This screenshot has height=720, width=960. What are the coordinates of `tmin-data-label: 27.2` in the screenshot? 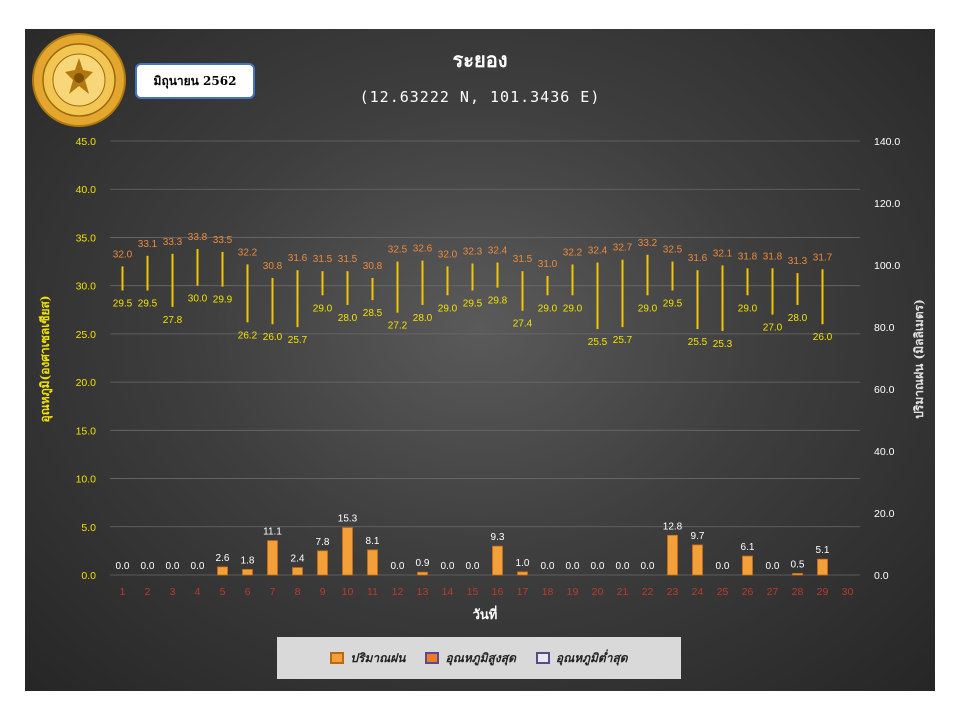 It's located at (398, 326).